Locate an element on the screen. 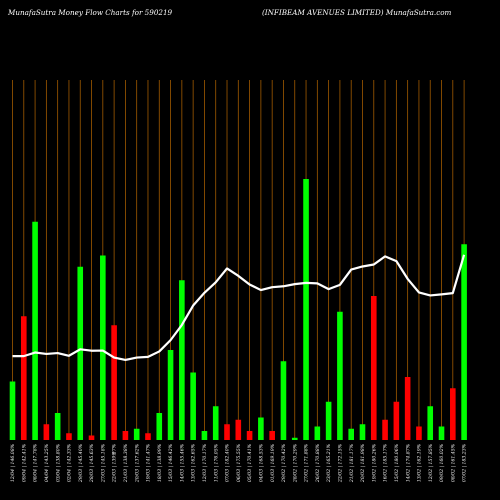  x-tick-label: 12/04 | 146.08% is located at coordinates (13, 462).